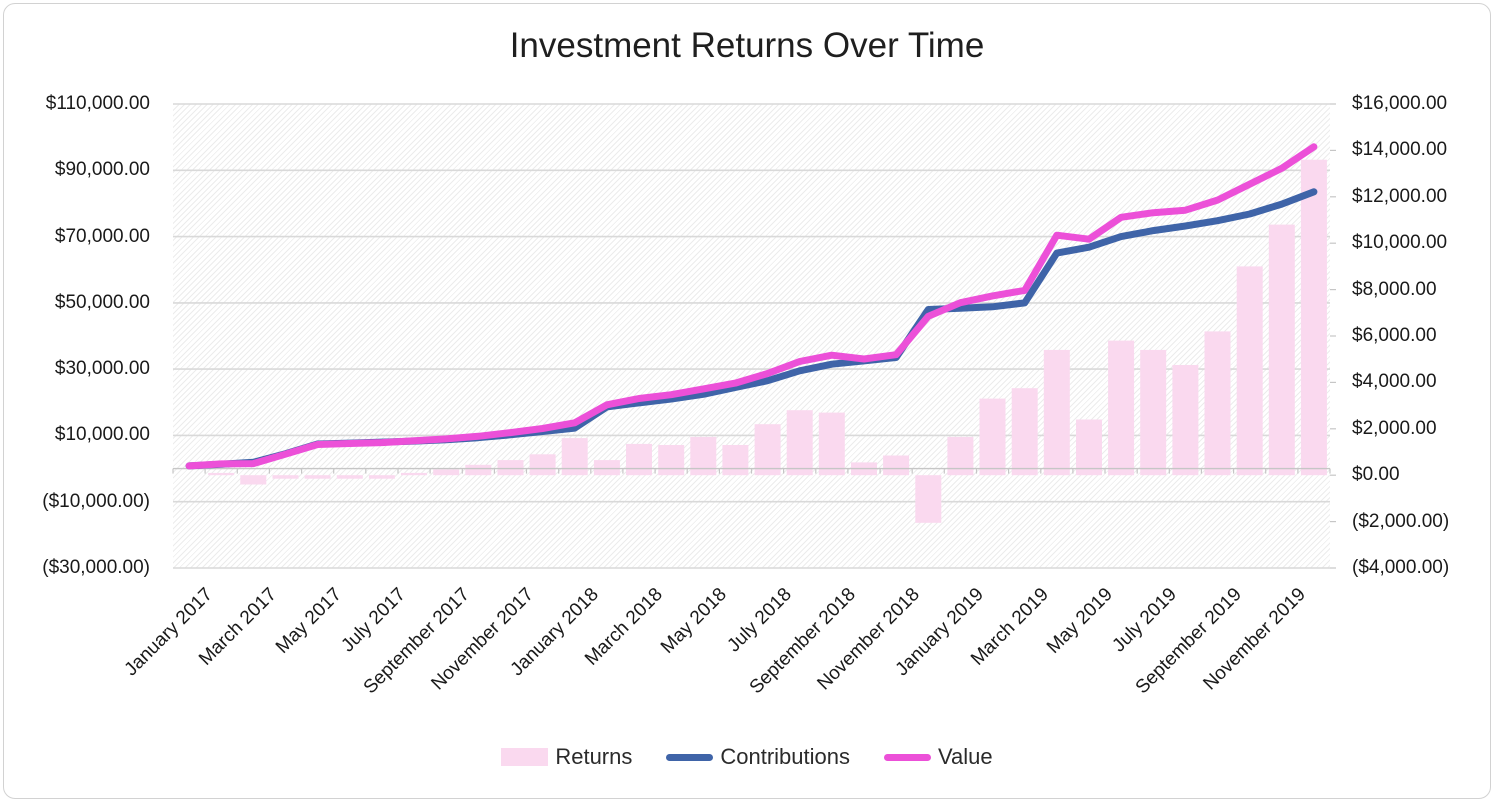  What do you see at coordinates (965, 756) in the screenshot?
I see `legend-label-value: Value` at bounding box center [965, 756].